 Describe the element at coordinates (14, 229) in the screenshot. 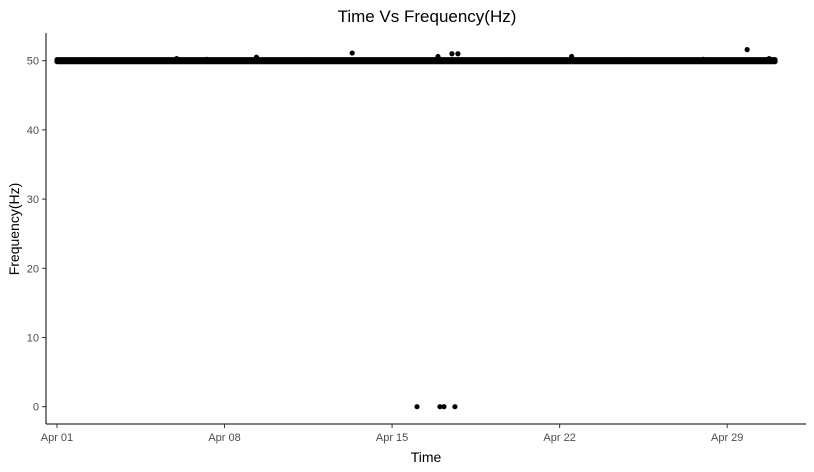

I see `y-axis-title: Frequency(Hz)` at that location.